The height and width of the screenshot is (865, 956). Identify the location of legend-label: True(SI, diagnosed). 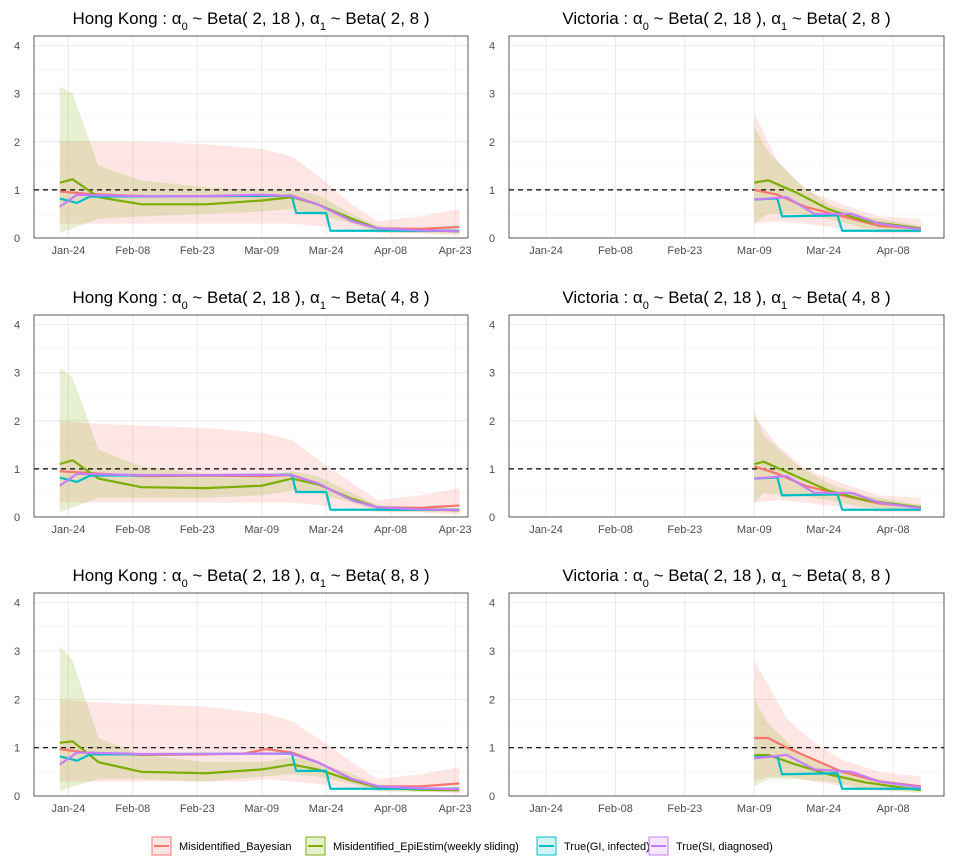
(724, 847).